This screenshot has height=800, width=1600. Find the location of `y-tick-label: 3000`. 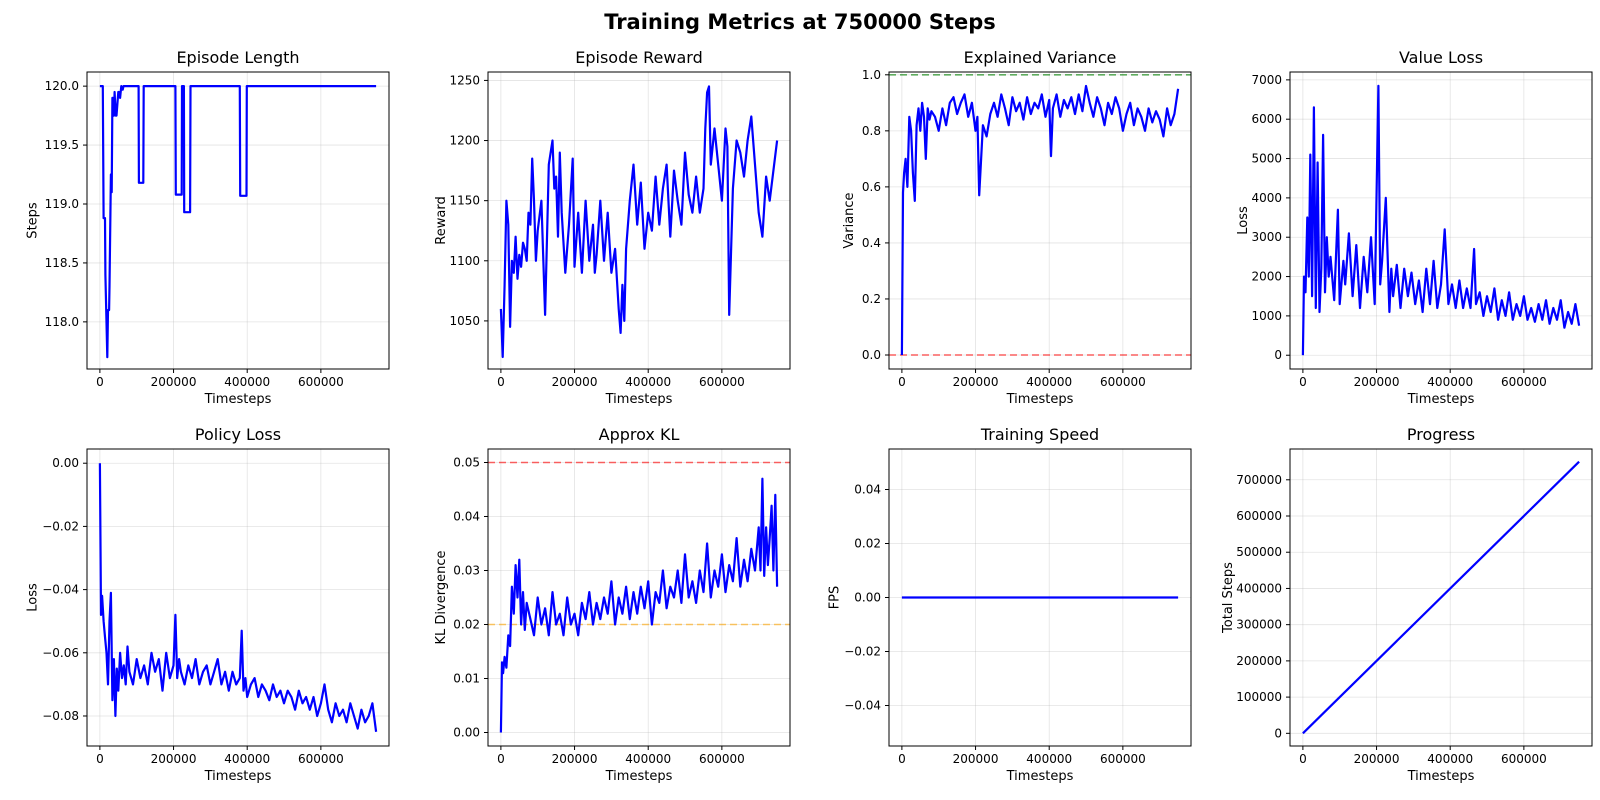

y-tick-label: 3000 is located at coordinates (1266, 237).